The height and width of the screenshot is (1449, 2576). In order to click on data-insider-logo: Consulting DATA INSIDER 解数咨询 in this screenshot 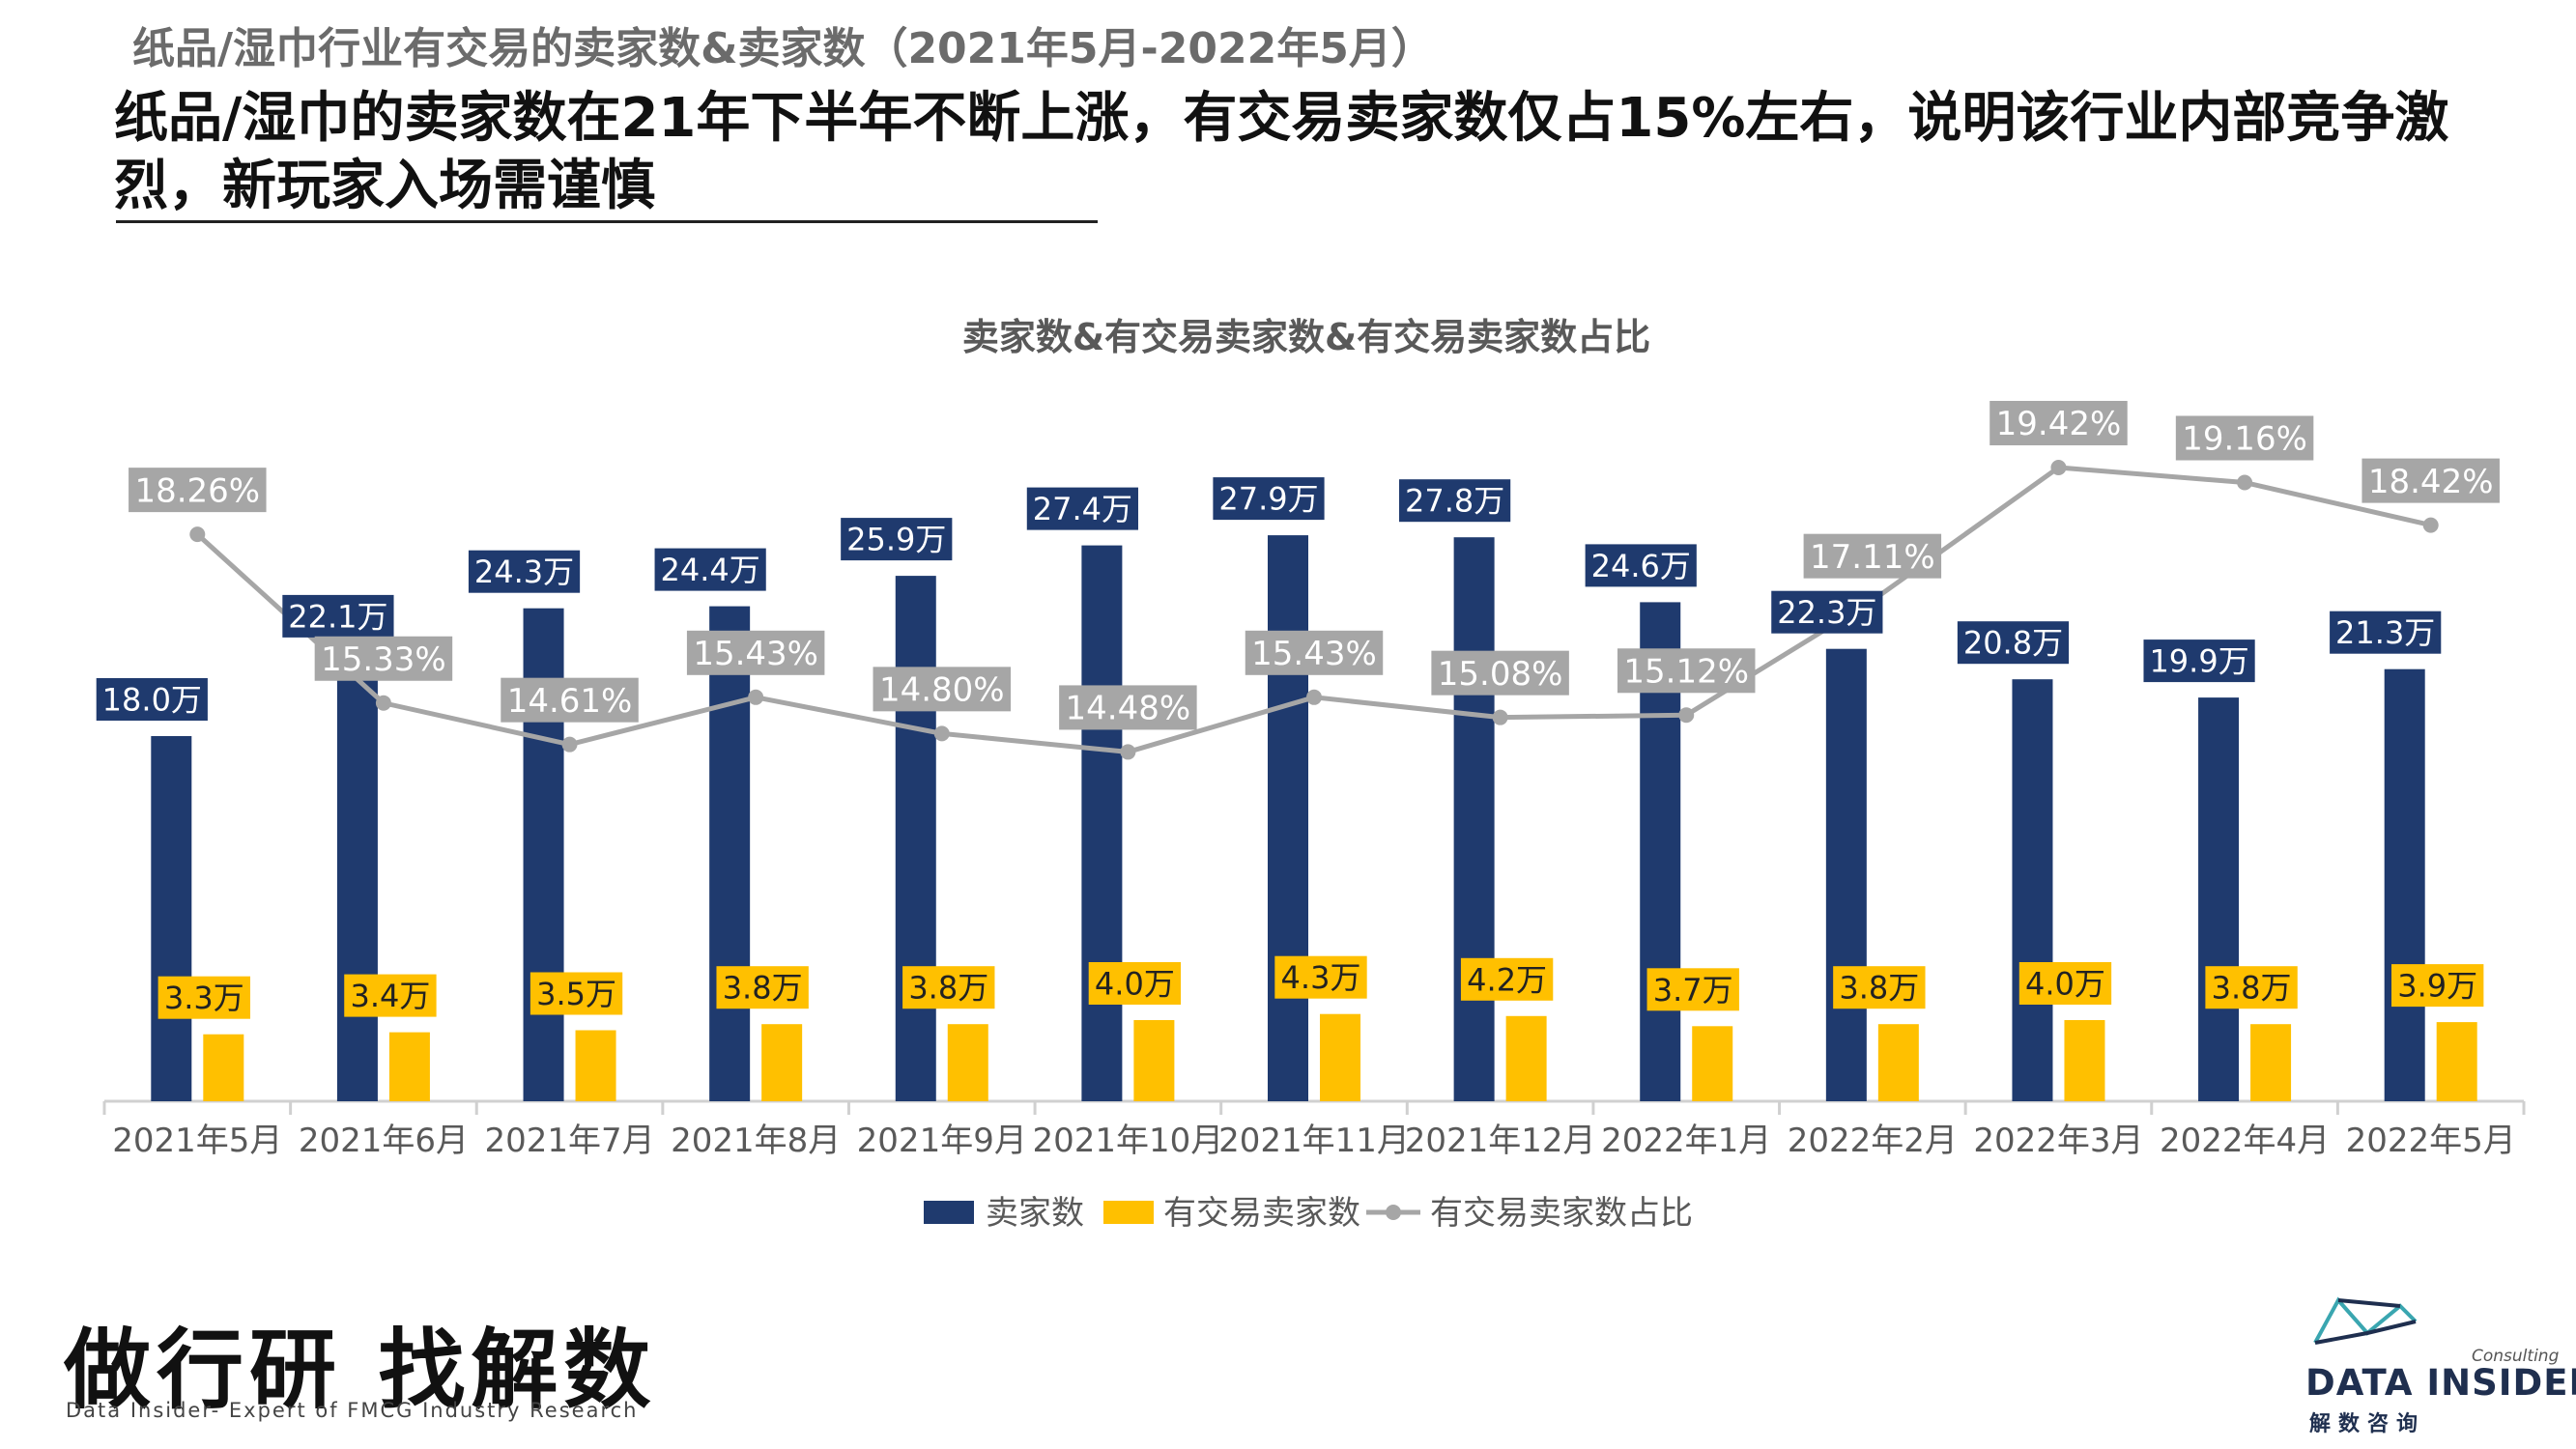, I will do `click(2441, 1365)`.